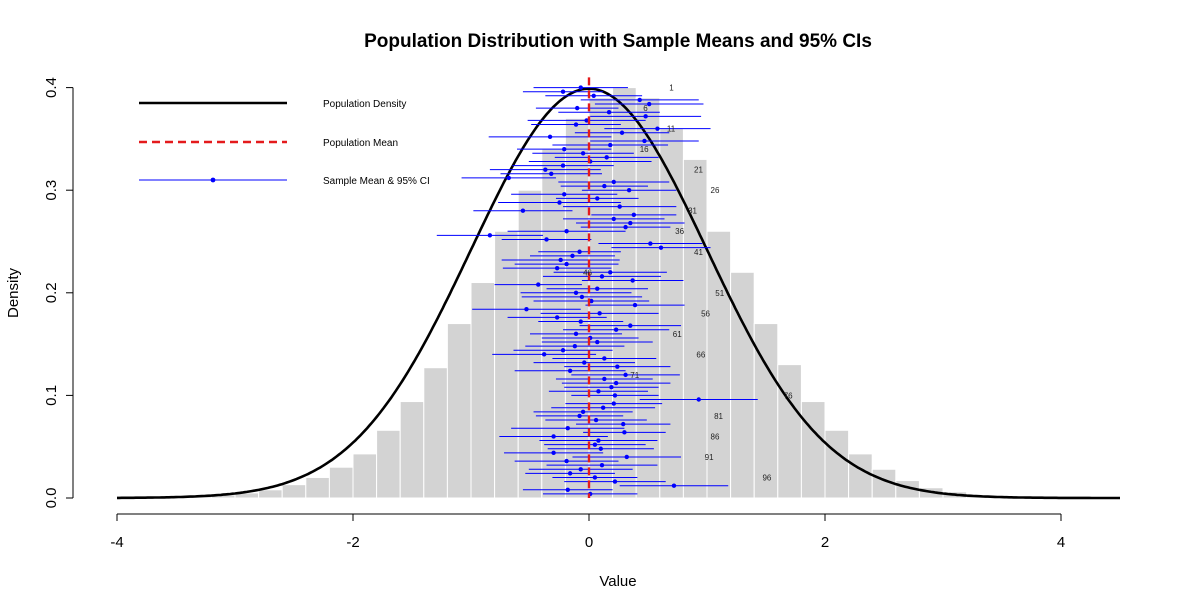 Image resolution: width=1200 pixels, height=611 pixels. I want to click on y-axis: 0.0 0.1 0.2 0.3 0.4, so click(58, 293).